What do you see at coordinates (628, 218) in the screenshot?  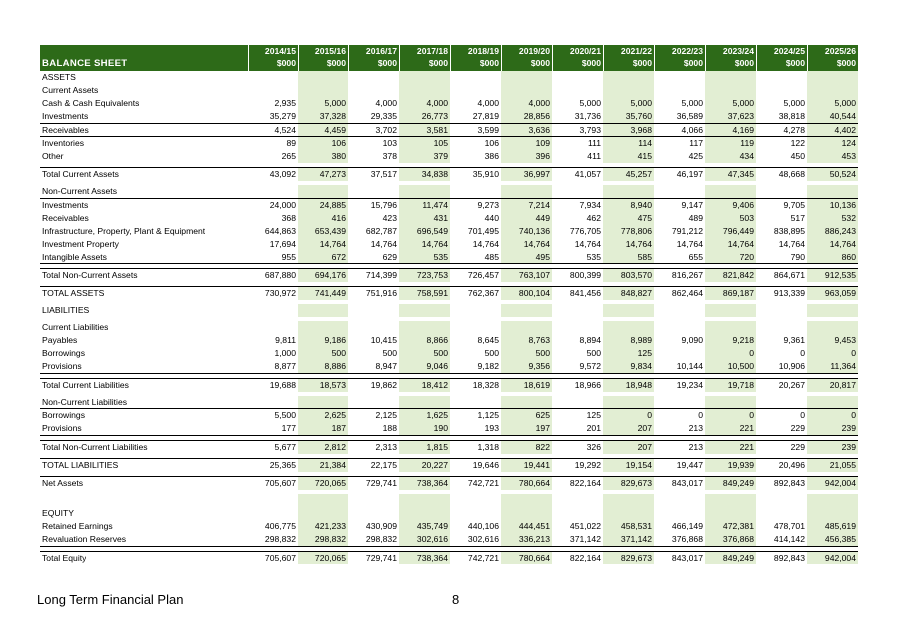 I see `value-cell: 475` at bounding box center [628, 218].